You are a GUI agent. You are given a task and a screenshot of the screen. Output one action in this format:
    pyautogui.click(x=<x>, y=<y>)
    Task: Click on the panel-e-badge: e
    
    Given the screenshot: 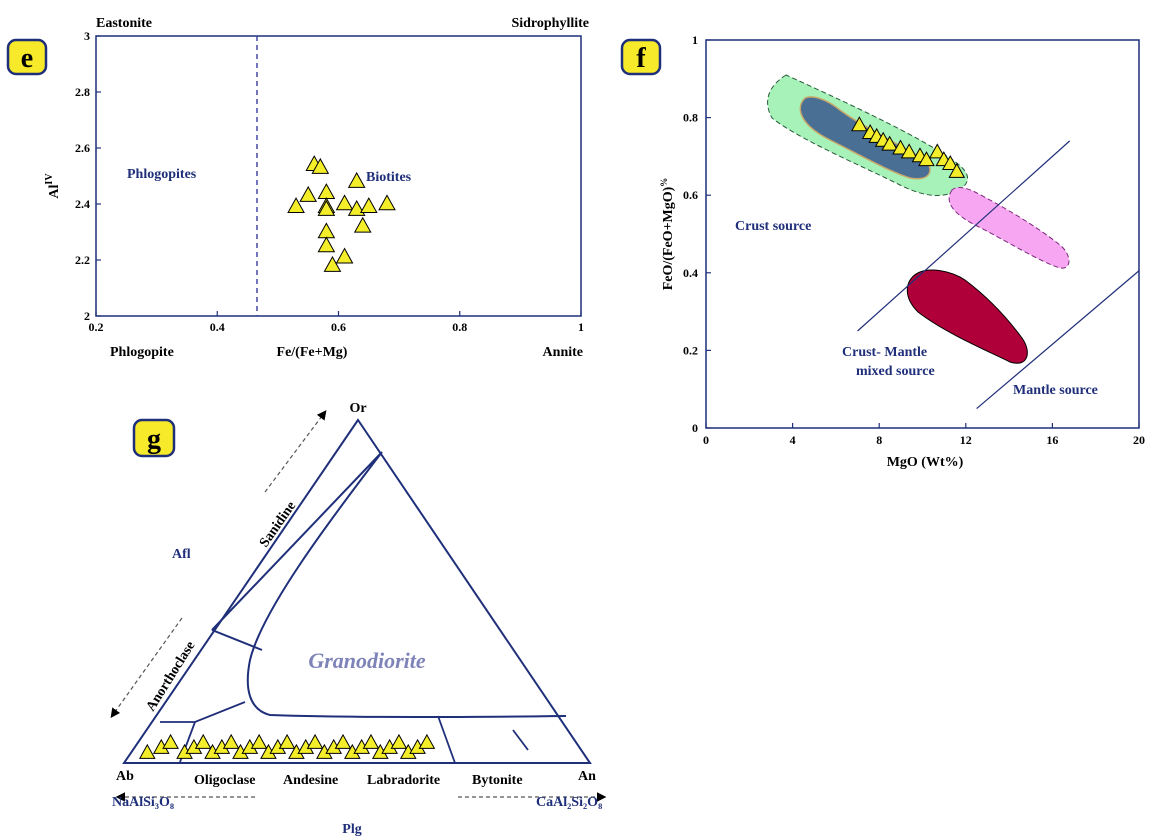 What is the action you would take?
    pyautogui.click(x=27, y=57)
    